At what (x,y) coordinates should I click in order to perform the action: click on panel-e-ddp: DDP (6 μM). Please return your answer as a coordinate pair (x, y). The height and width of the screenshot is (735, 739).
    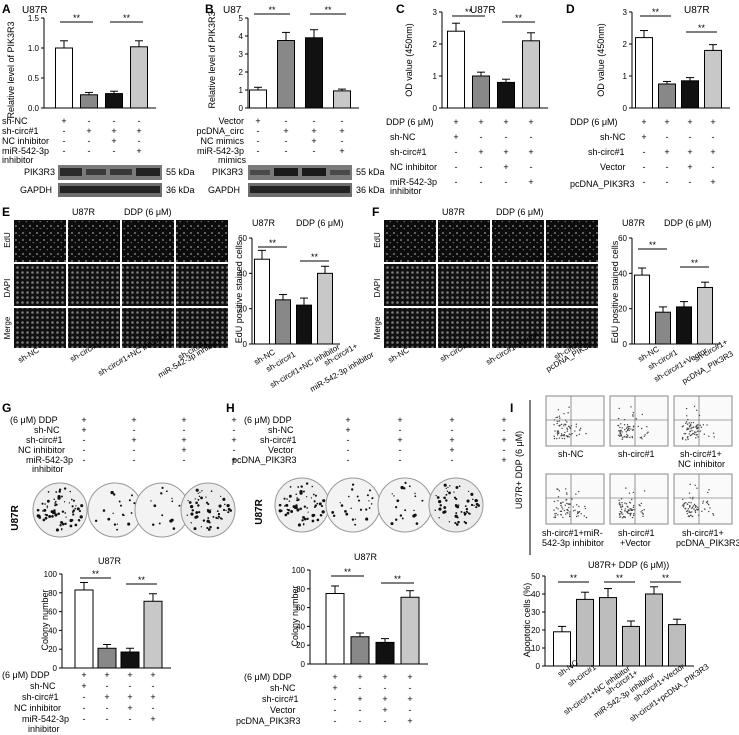
    Looking at the image, I should click on (148, 212).